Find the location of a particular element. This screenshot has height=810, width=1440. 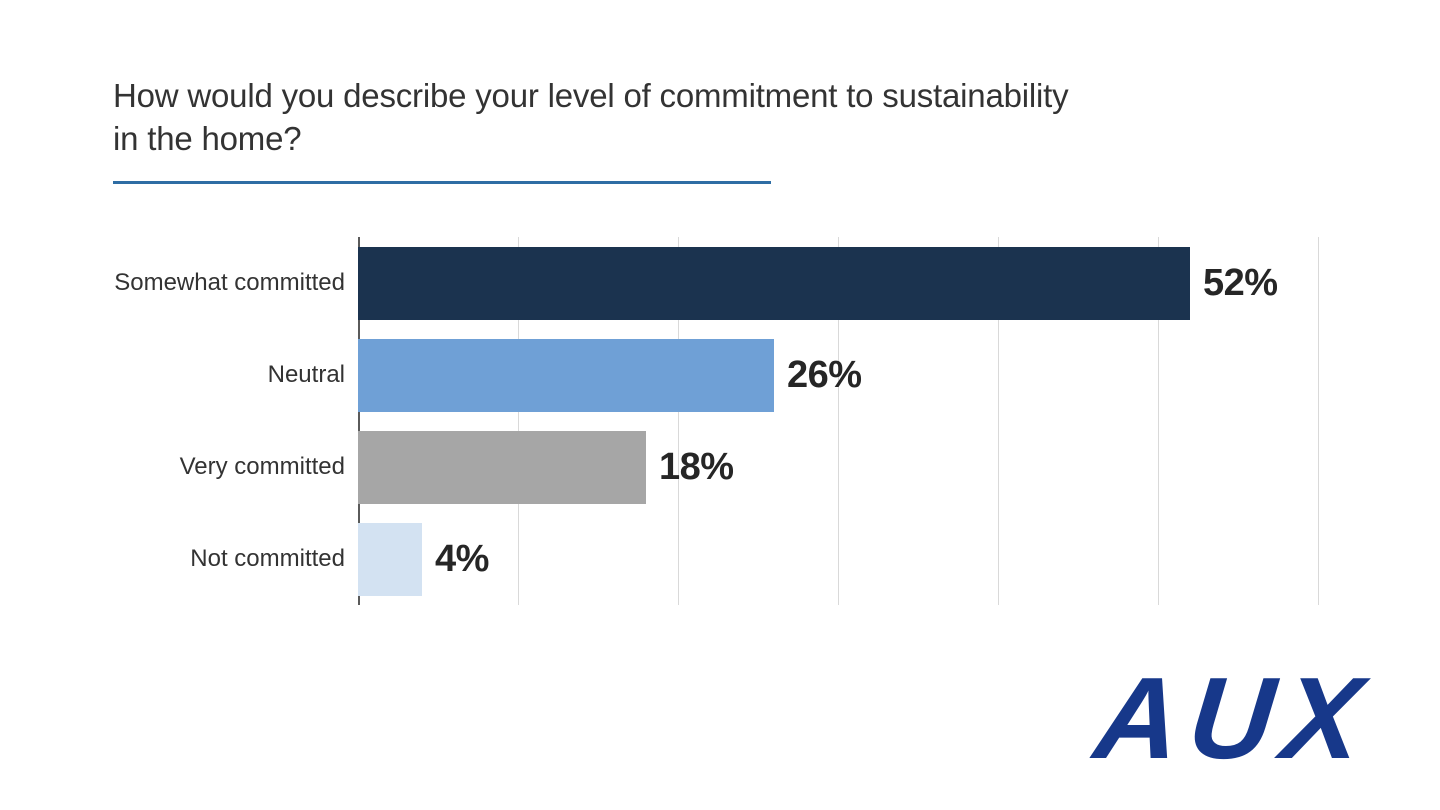

chart-row: 52% is located at coordinates (874, 283).